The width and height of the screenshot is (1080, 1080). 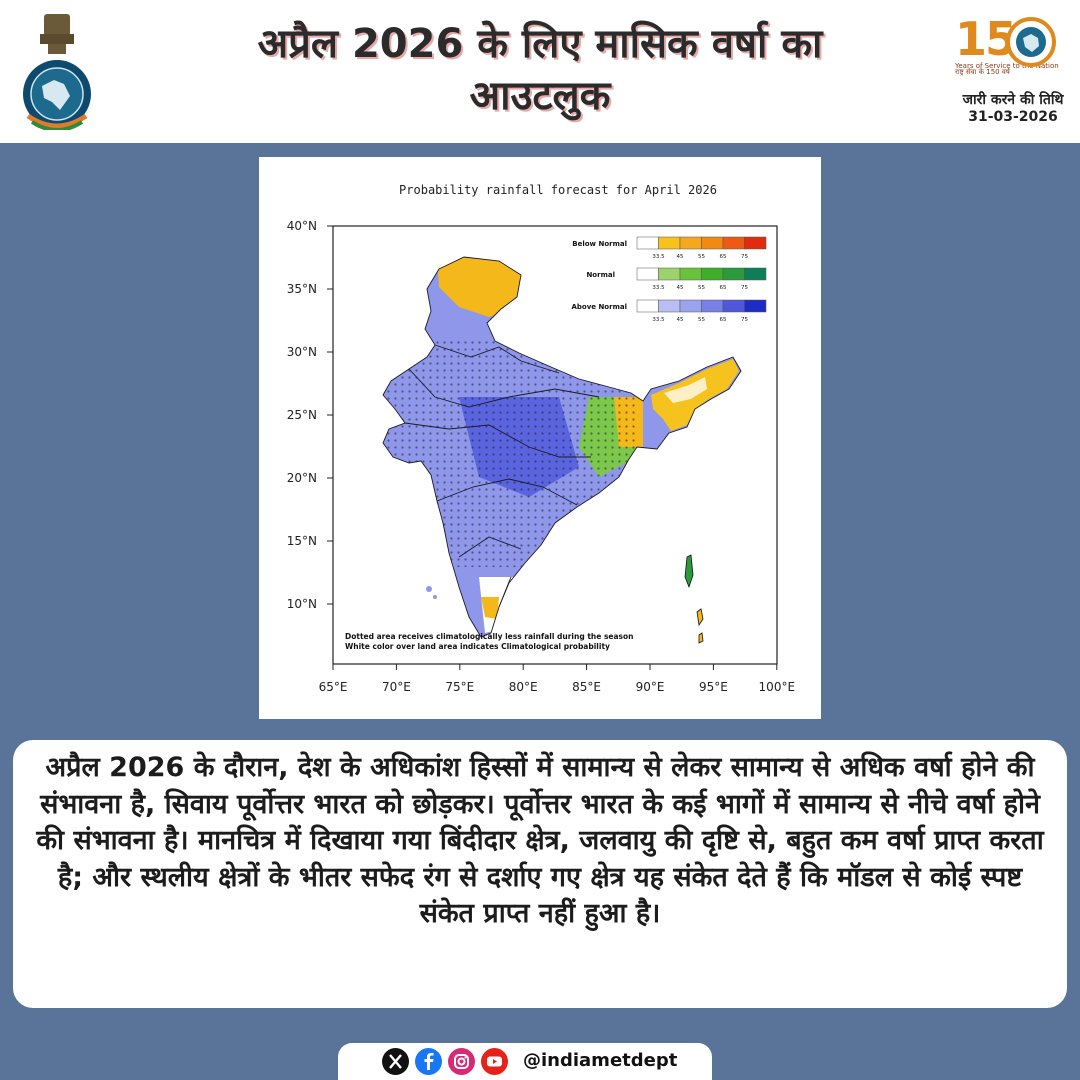 What do you see at coordinates (982, 72) in the screenshot?
I see `anniversary-subtag: राष्ट्र सेवा के 150 वर्ष` at bounding box center [982, 72].